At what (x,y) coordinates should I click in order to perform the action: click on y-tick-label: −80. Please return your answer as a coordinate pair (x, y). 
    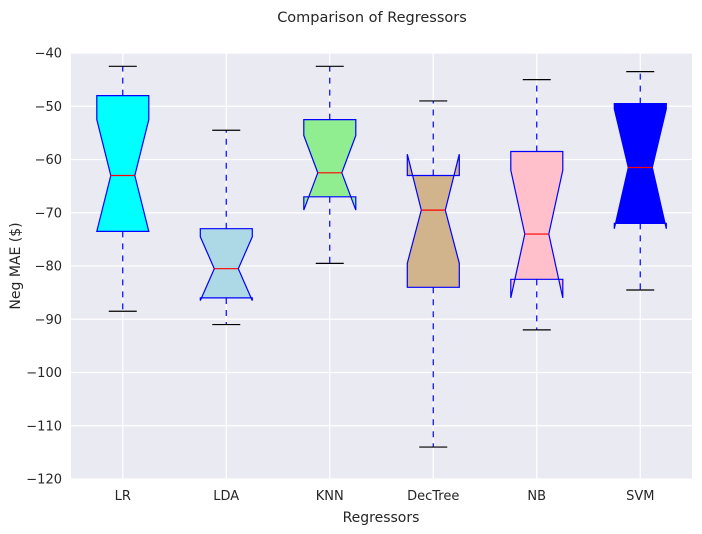
    Looking at the image, I should click on (48, 267).